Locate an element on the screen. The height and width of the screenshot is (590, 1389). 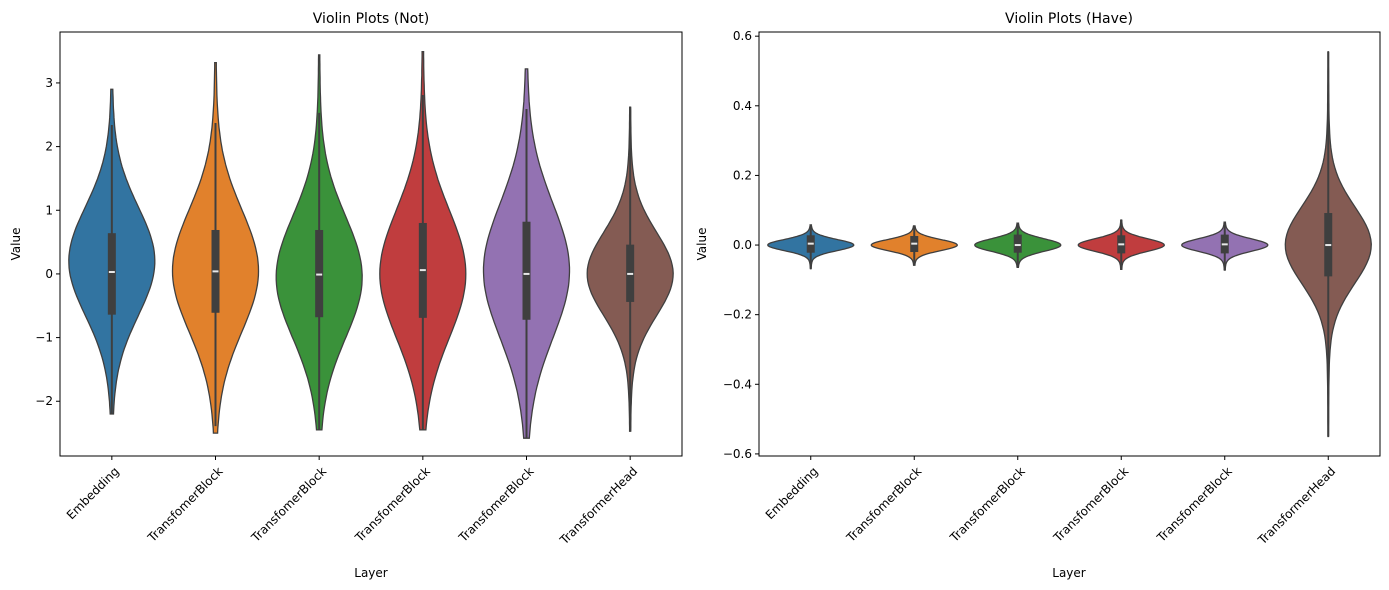
y-tick-label: 0.2 is located at coordinates (742, 175).